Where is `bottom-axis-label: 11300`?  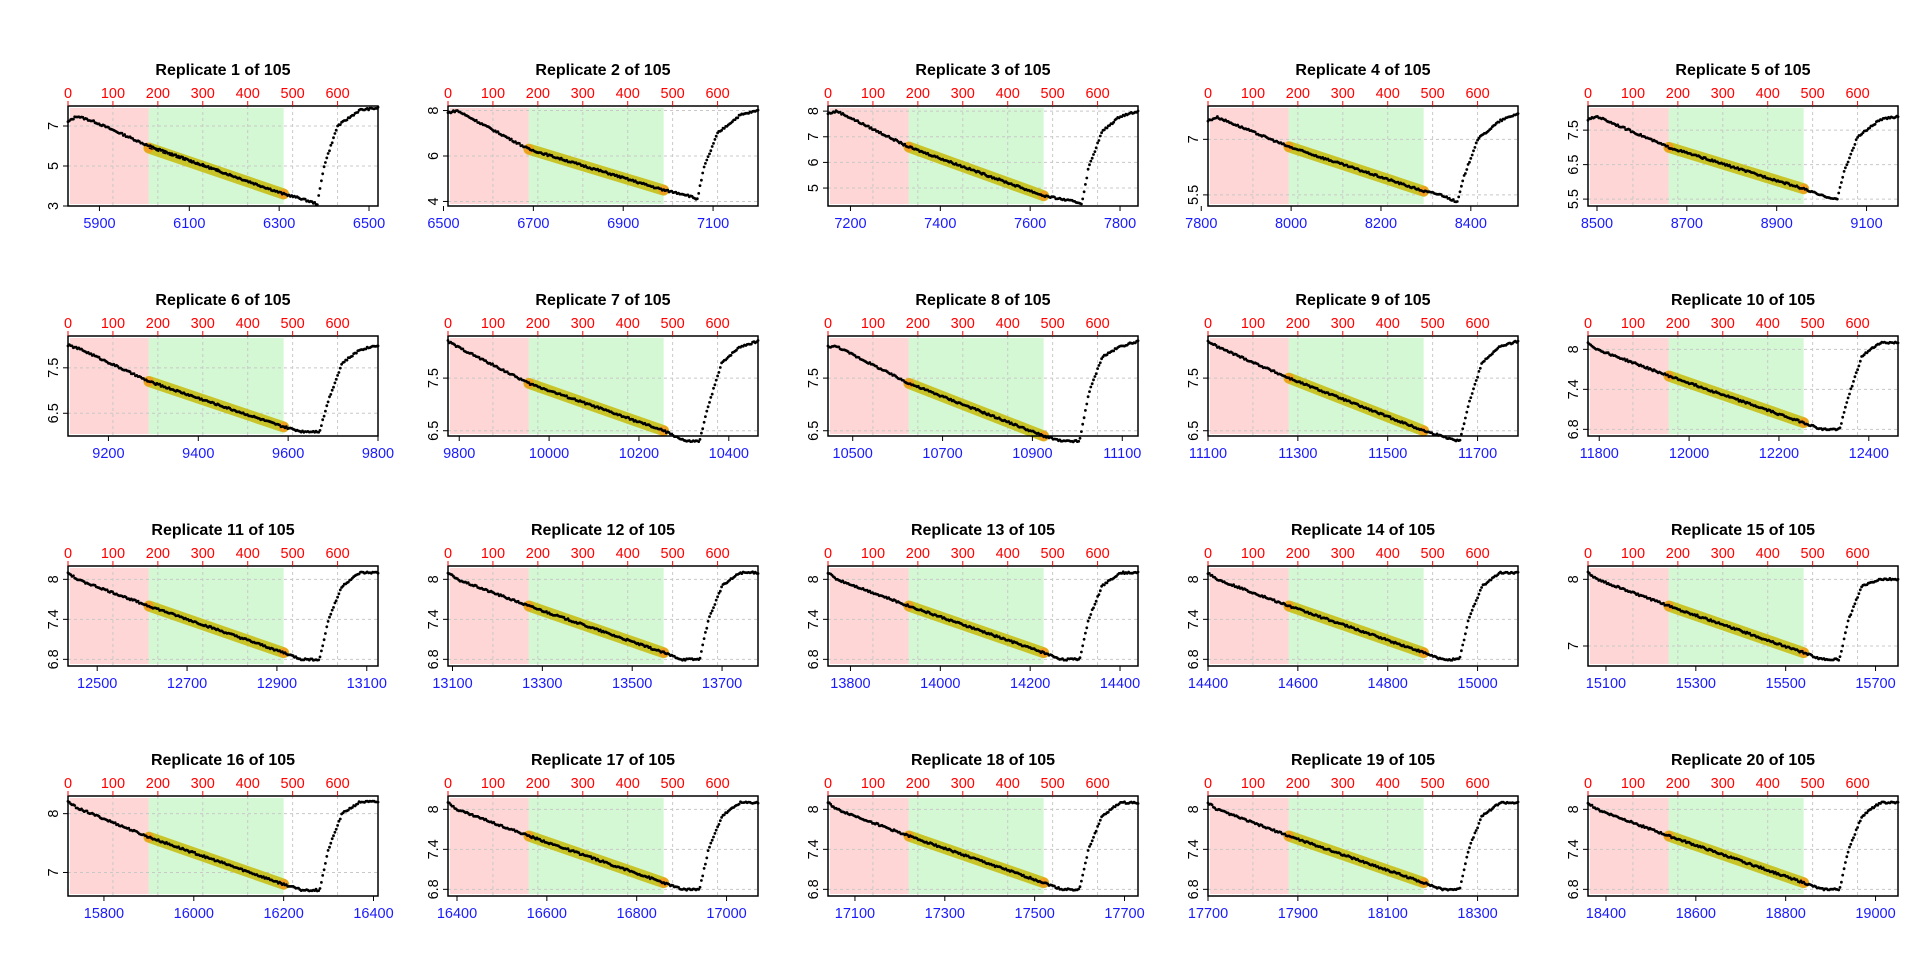 bottom-axis-label: 11300 is located at coordinates (1297, 454).